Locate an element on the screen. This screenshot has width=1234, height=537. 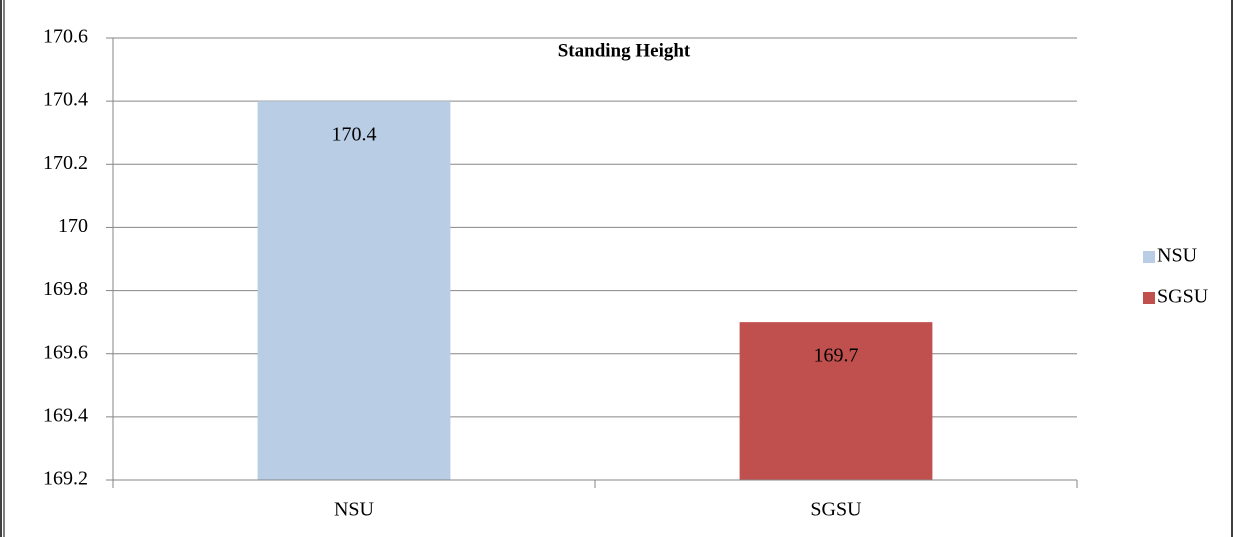
y-tick-label: 169.8 is located at coordinates (65, 289).